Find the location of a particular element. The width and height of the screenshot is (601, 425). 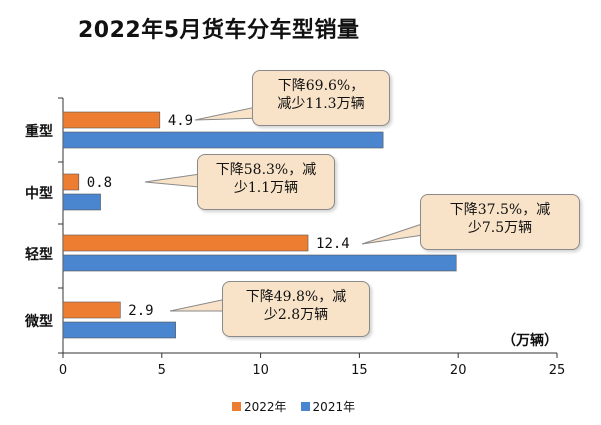

callout-mini-line2: 少2.8万辆 is located at coordinates (296, 315).